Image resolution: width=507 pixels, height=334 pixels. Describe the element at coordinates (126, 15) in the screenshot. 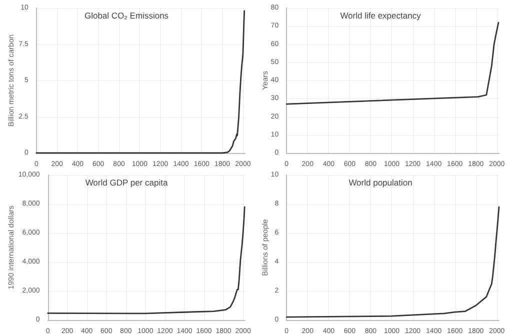

I see `chart-title: Global CO₂ Emissions` at that location.